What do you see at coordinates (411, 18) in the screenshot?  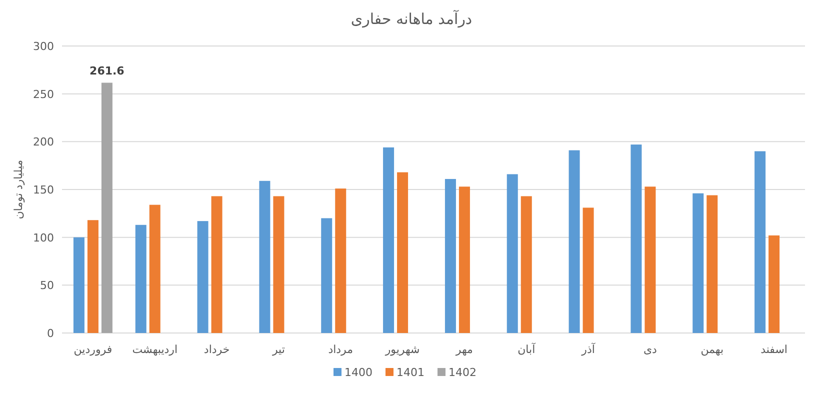 I see `chart-title: درآمد ماهانه حفاری` at bounding box center [411, 18].